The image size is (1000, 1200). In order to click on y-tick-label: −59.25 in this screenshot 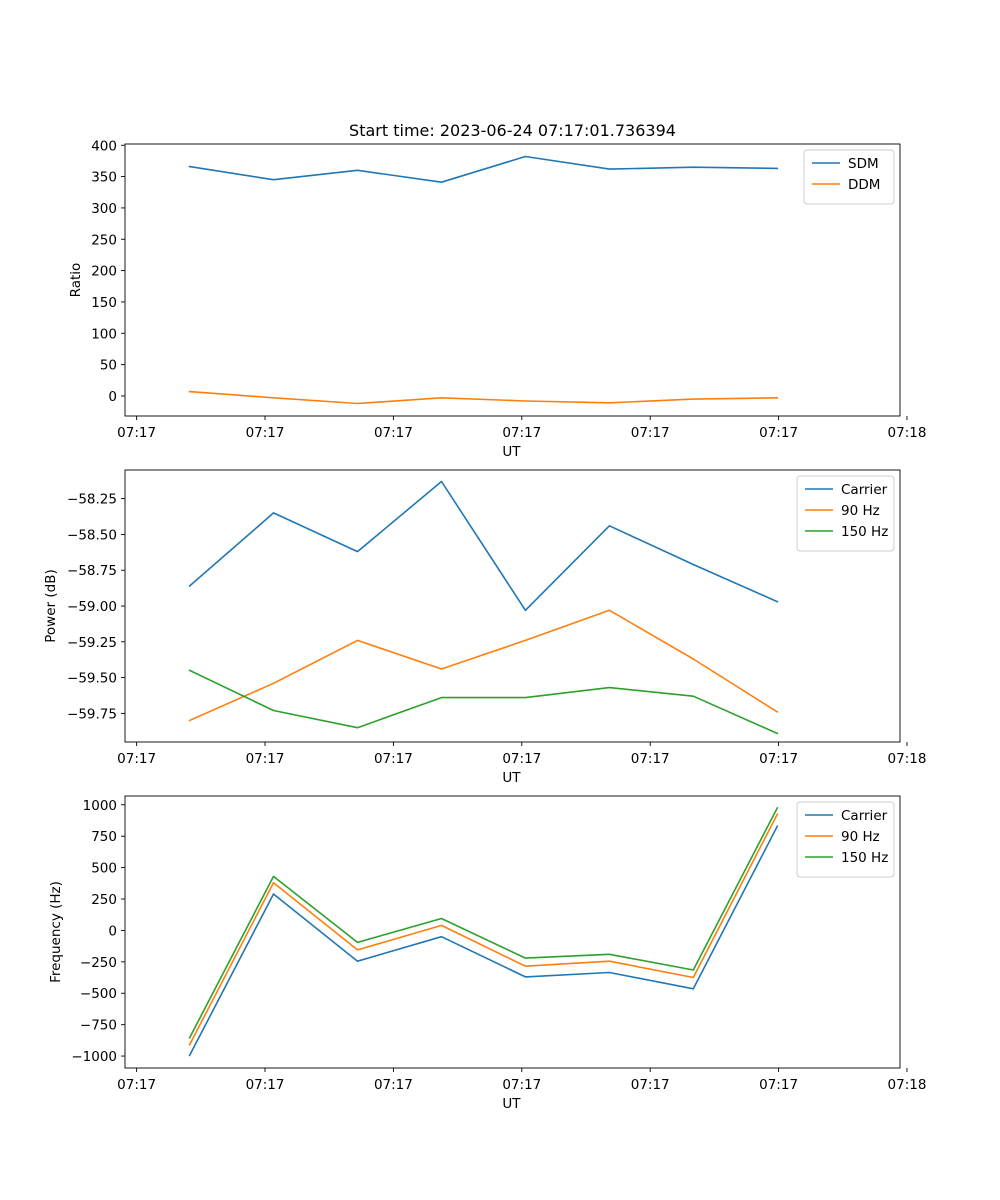, I will do `click(92, 643)`.